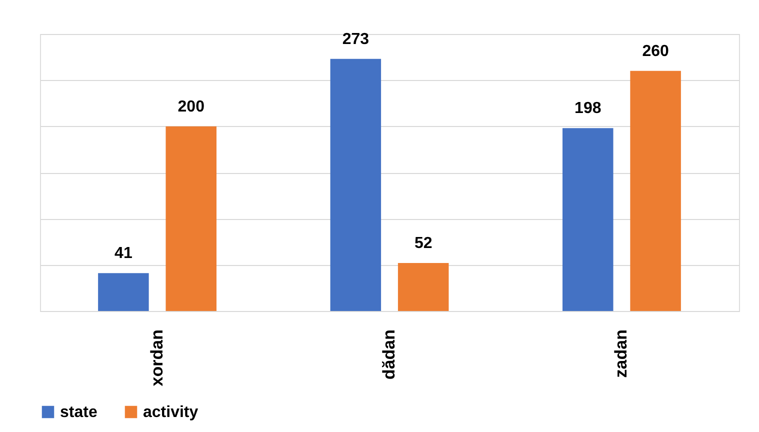 This screenshot has height=432, width=759. Describe the element at coordinates (588, 109) in the screenshot. I see `data-label: 198` at that location.